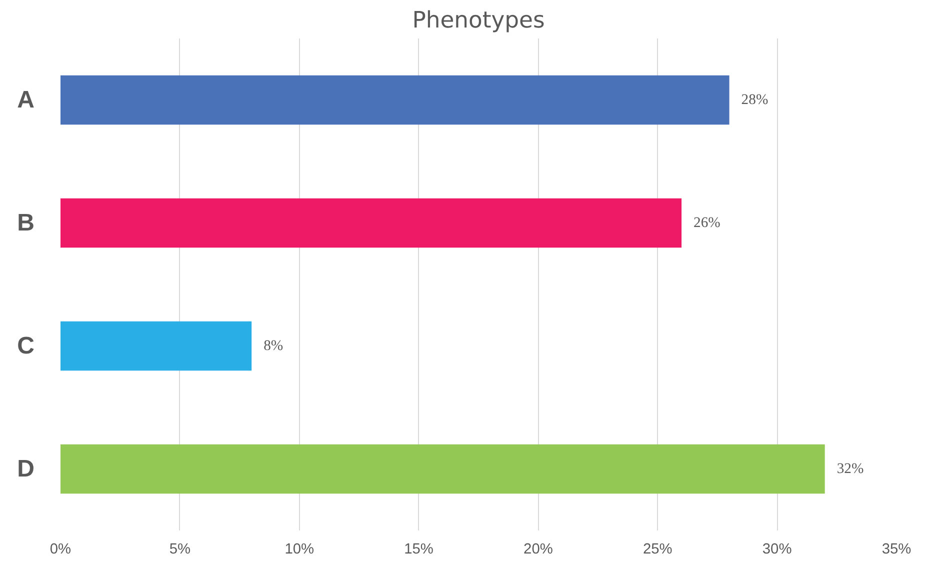  I want to click on data-label: 8%, so click(274, 346).